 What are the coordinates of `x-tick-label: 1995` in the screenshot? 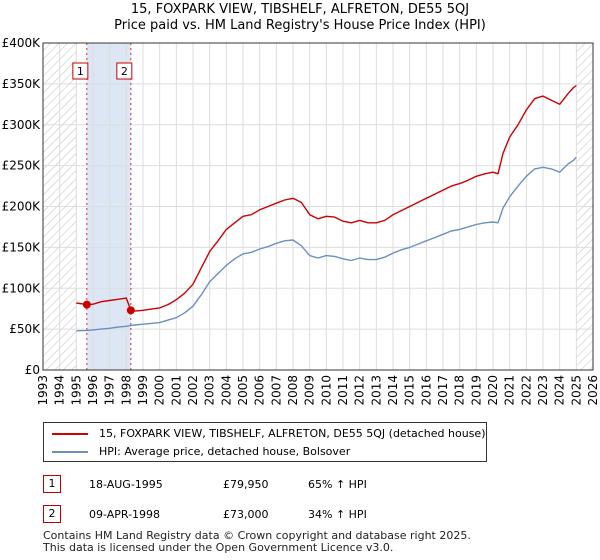 It's located at (76, 390).